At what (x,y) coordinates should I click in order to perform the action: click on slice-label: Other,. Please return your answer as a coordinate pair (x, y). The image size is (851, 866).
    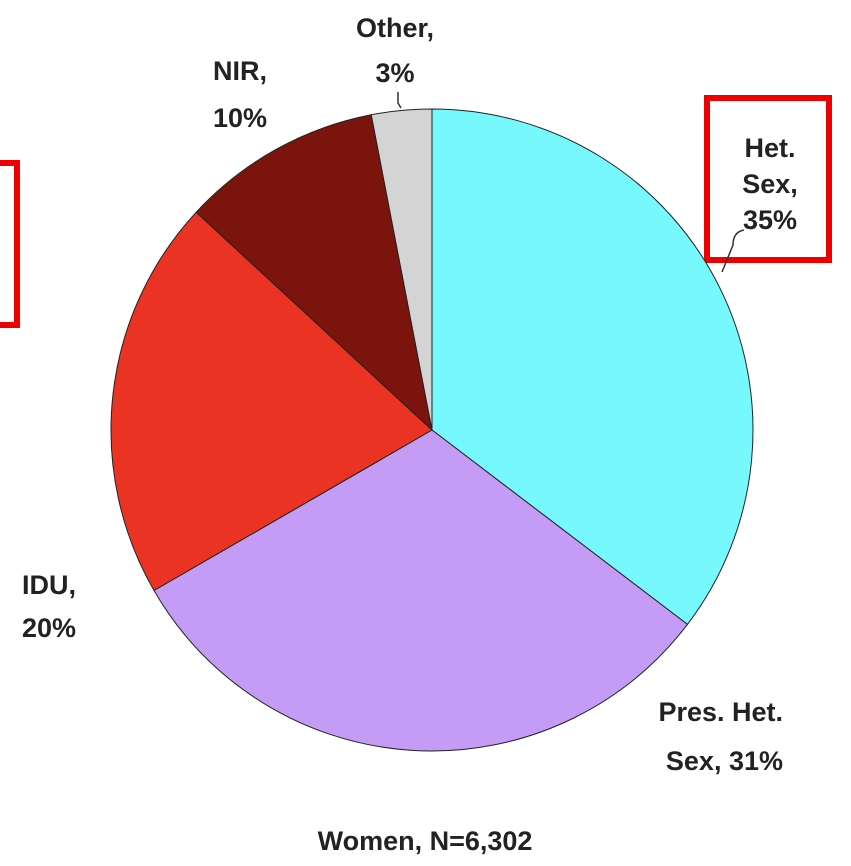
    Looking at the image, I should click on (395, 28).